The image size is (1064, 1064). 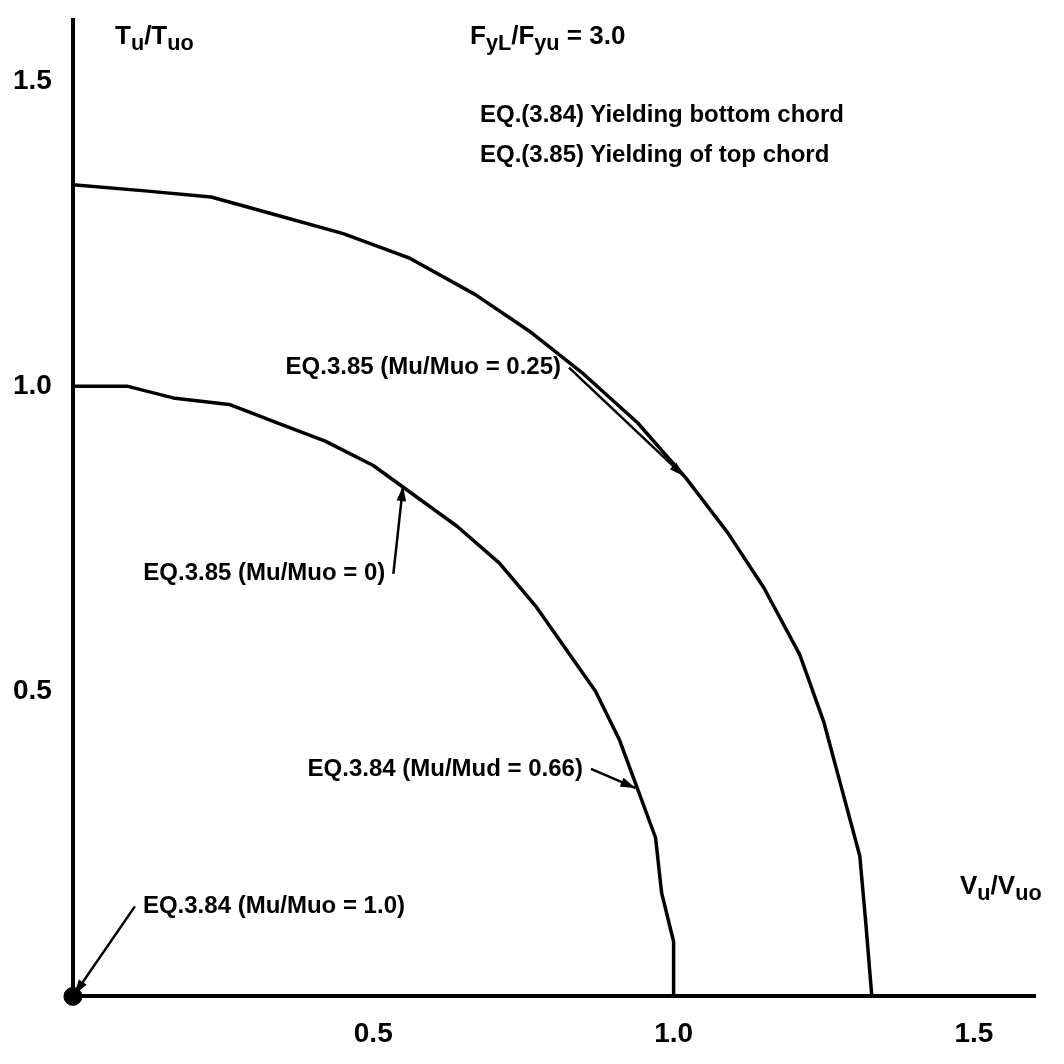 What do you see at coordinates (974, 1032) in the screenshot?
I see `x-tick-label: 1.5` at bounding box center [974, 1032].